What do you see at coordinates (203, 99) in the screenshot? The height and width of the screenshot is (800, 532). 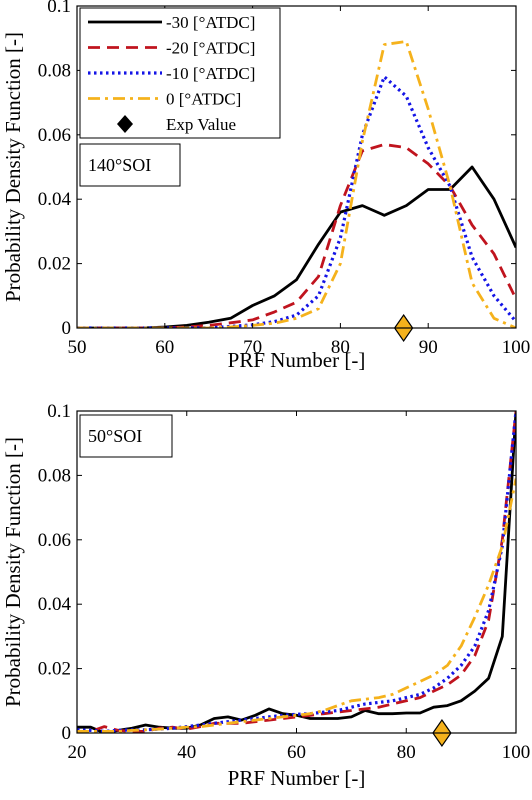 I see `legend-label: 0 [°ATDC]` at bounding box center [203, 99].